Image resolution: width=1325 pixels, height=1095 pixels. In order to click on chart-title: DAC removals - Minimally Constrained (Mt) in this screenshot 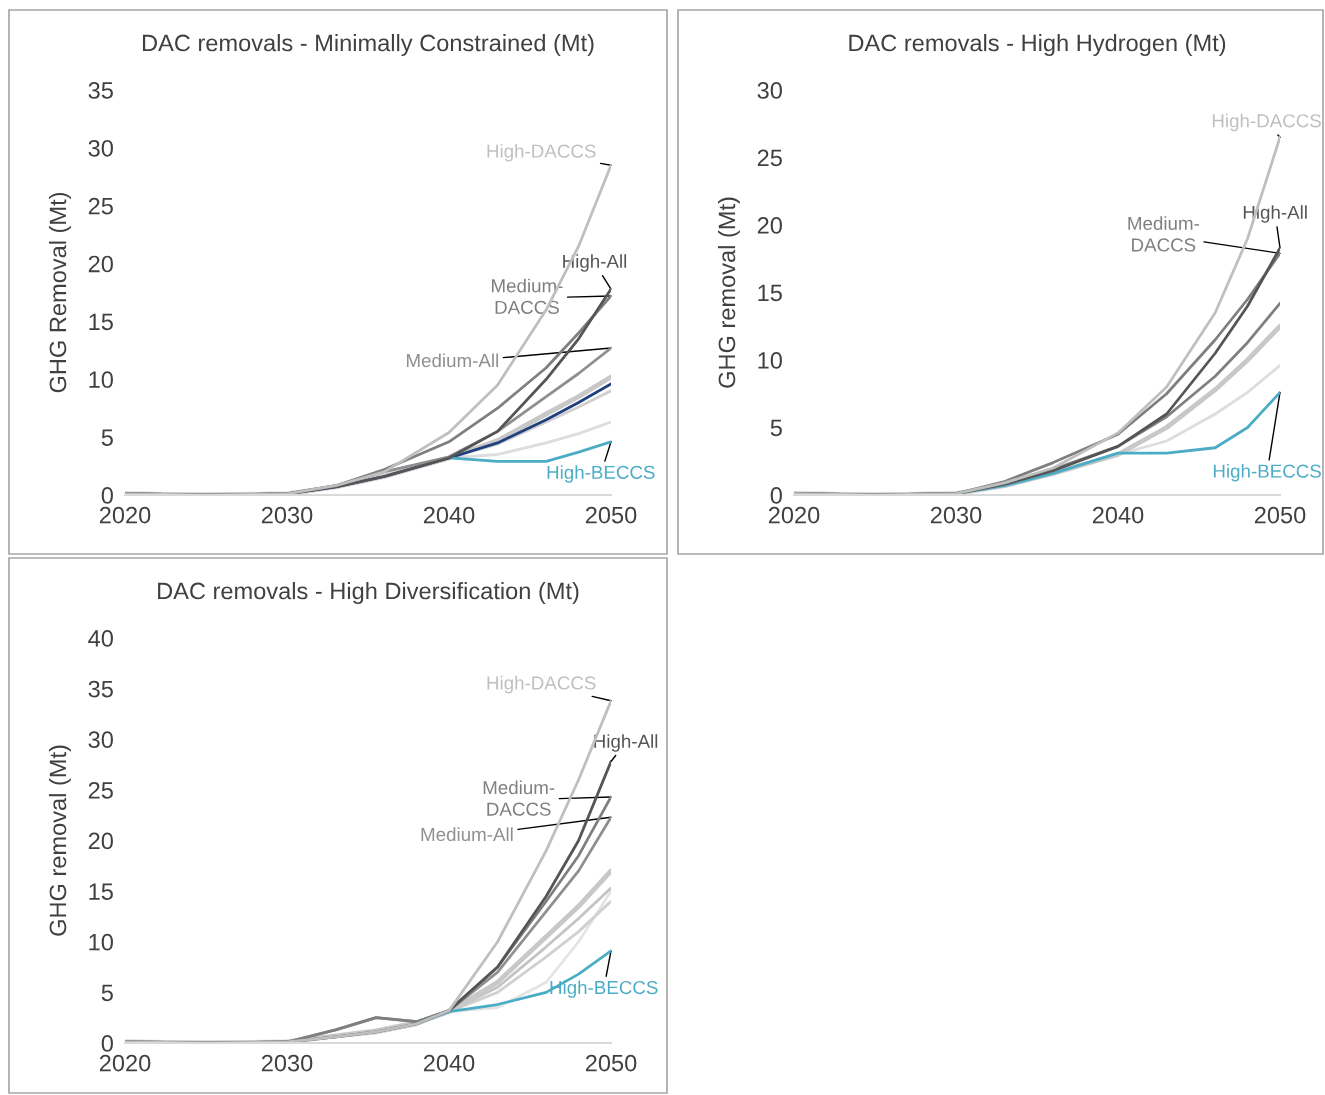, I will do `click(368, 45)`.